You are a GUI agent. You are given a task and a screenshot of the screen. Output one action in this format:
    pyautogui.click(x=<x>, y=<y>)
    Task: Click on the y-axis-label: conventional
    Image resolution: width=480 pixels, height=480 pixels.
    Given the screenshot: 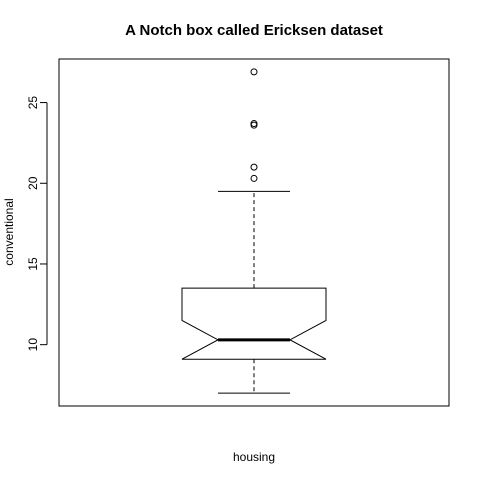 What is the action you would take?
    pyautogui.click(x=9, y=231)
    